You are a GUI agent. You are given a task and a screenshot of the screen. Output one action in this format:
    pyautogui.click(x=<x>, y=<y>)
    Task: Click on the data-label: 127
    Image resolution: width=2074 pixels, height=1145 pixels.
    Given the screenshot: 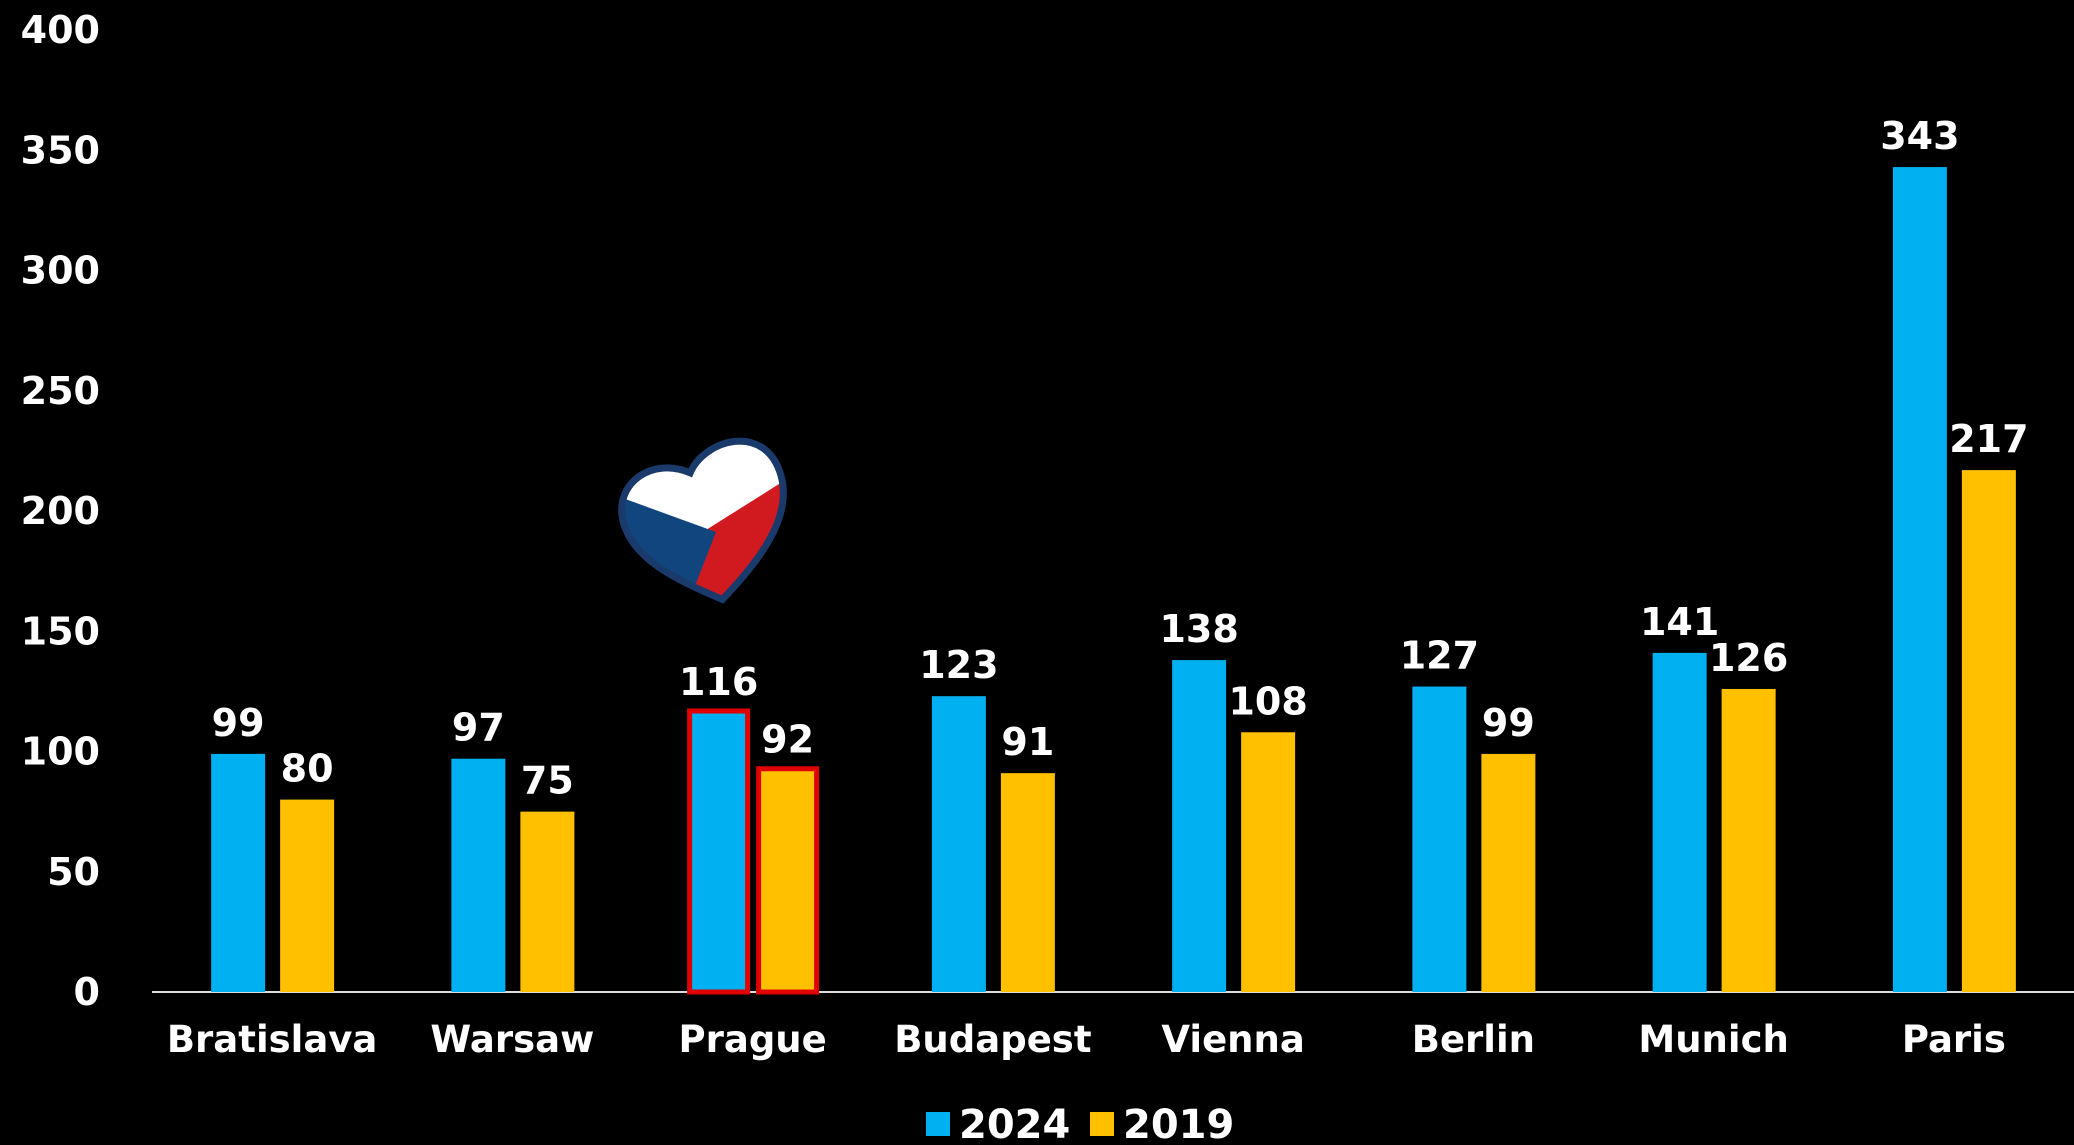 What is the action you would take?
    pyautogui.click(x=1439, y=656)
    